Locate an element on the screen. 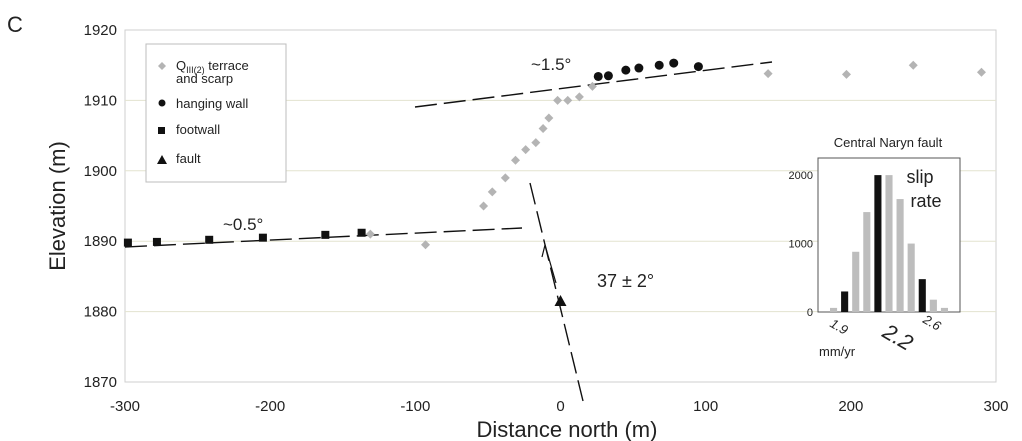  inset-title: Central Naryn fault is located at coordinates (888, 142).